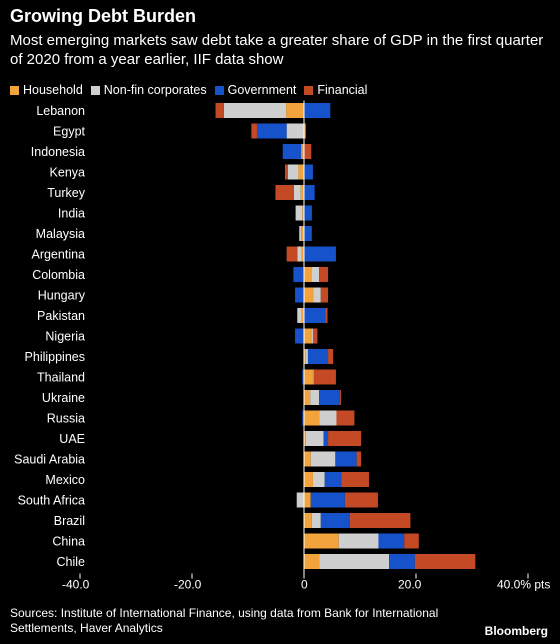 Image resolution: width=560 pixels, height=644 pixels. Describe the element at coordinates (327, 500) in the screenshot. I see `bar-south-africa-government` at that location.